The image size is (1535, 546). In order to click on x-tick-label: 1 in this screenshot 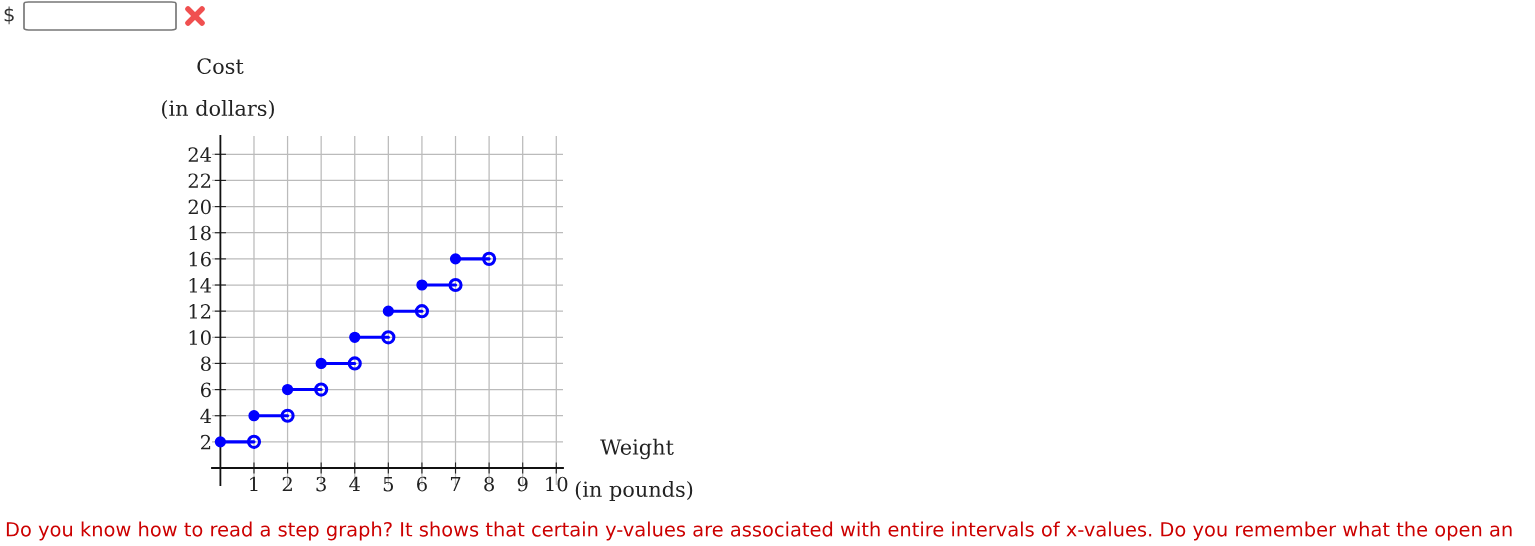, I will do `click(254, 484)`.